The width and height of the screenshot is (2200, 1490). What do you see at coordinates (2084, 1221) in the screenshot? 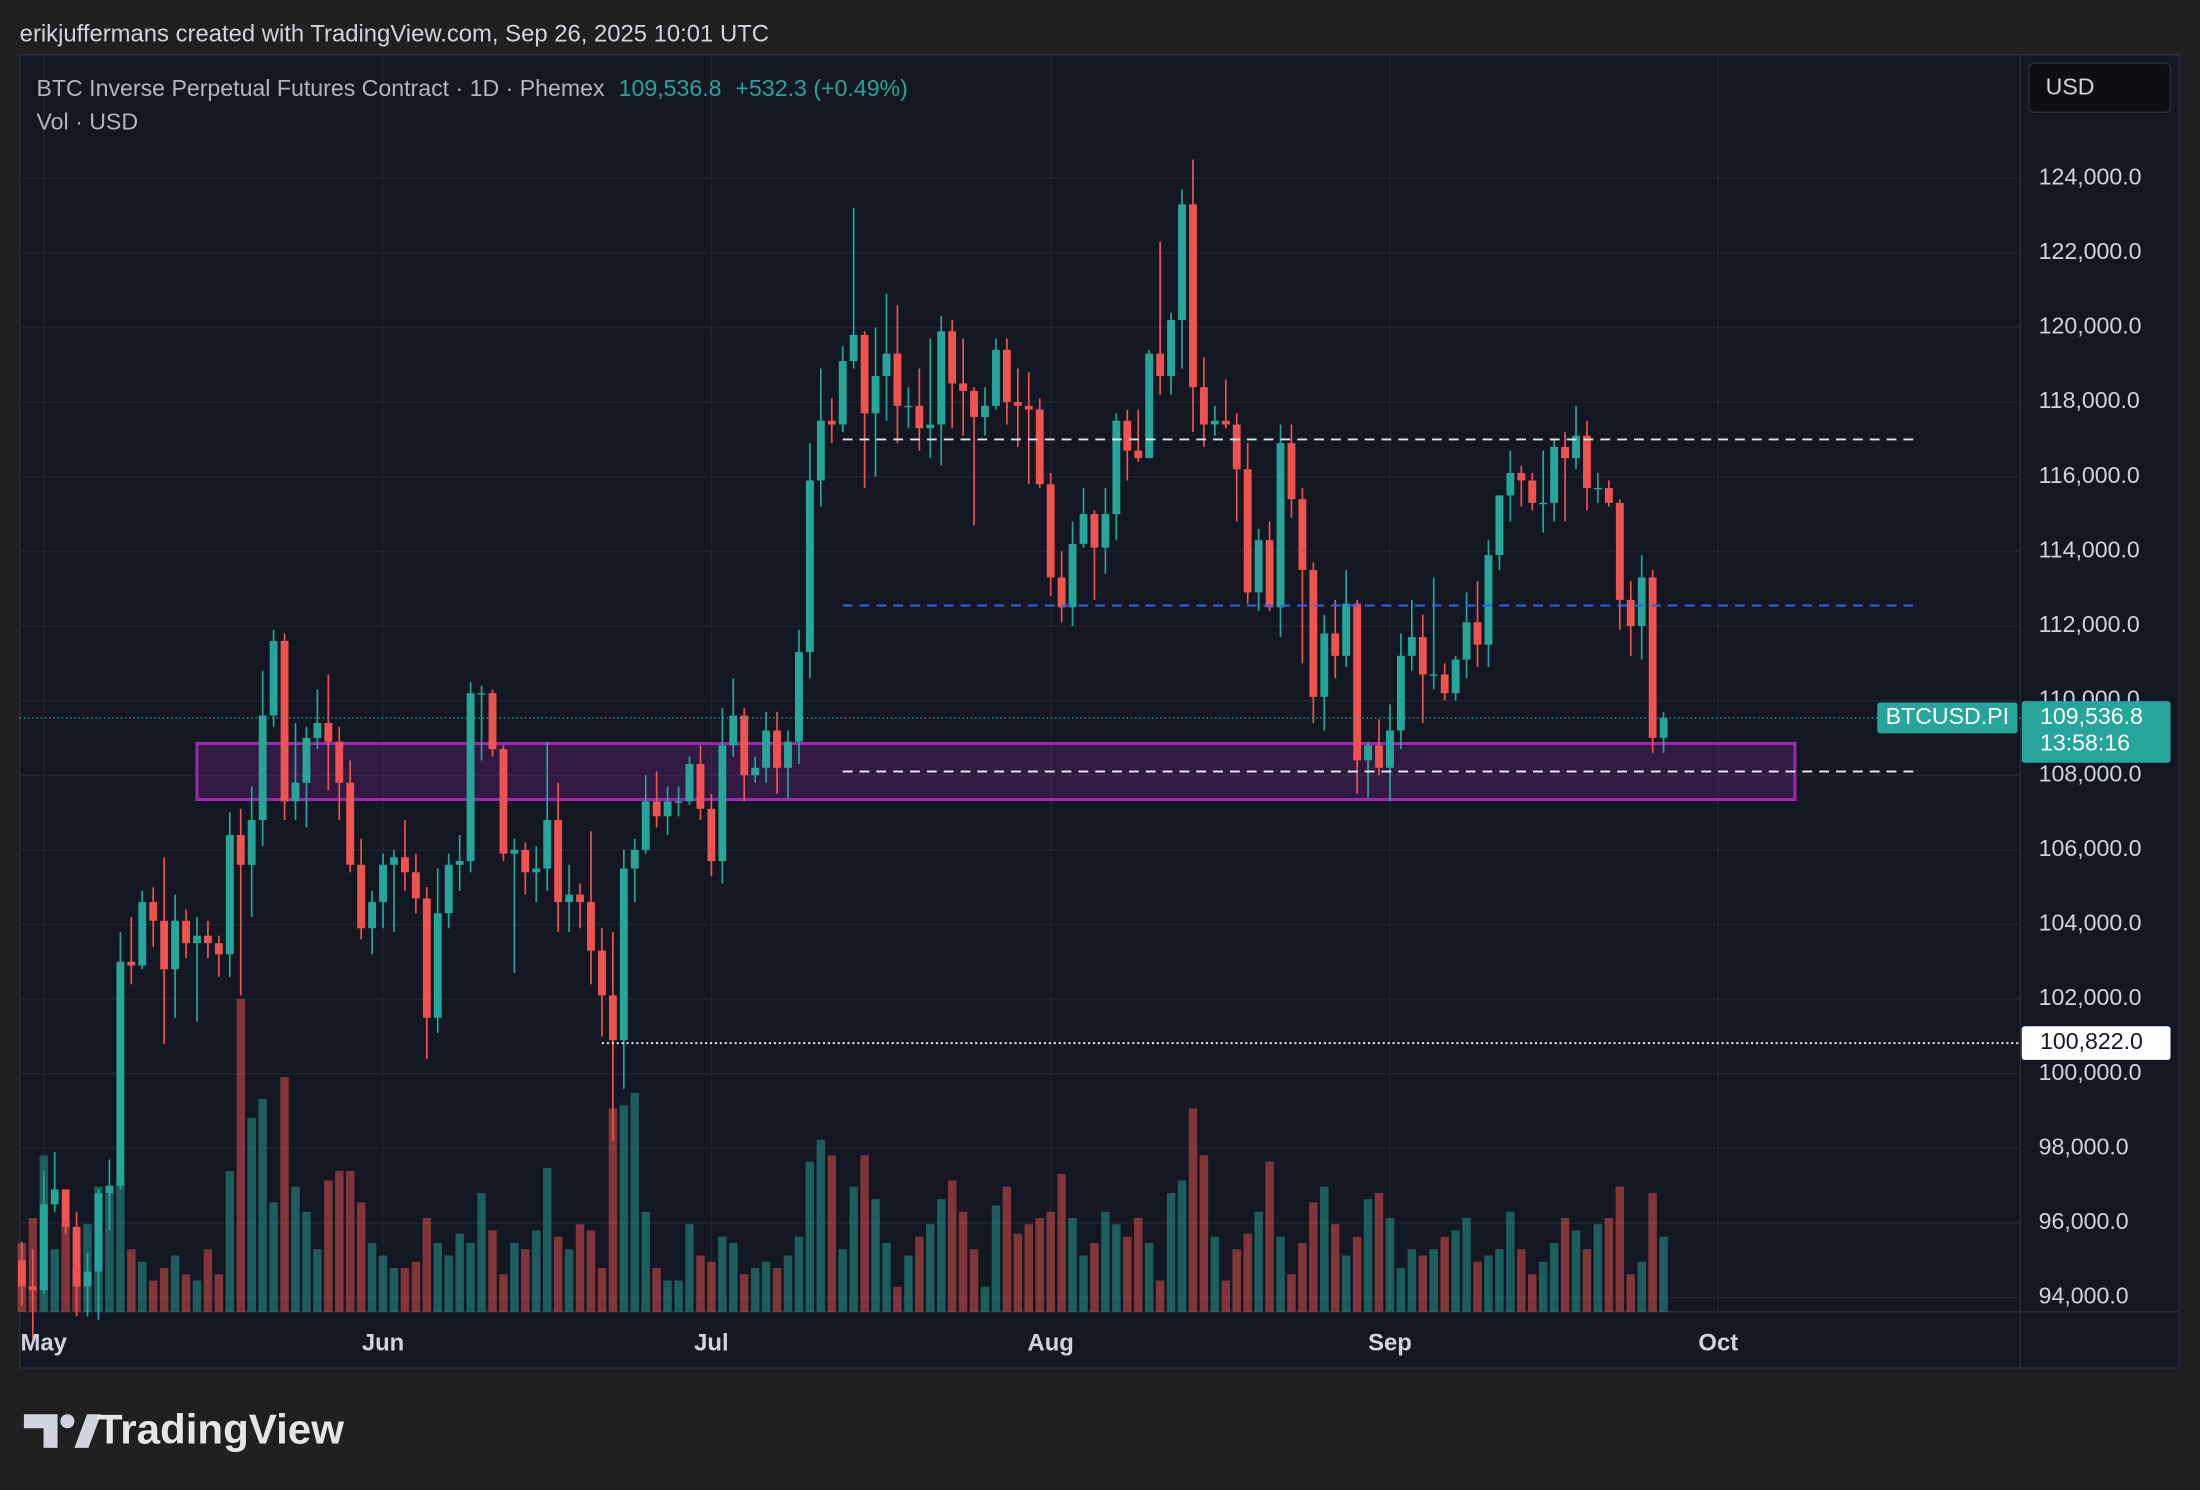
I see `y-tick-label: 96,000.0` at bounding box center [2084, 1221].